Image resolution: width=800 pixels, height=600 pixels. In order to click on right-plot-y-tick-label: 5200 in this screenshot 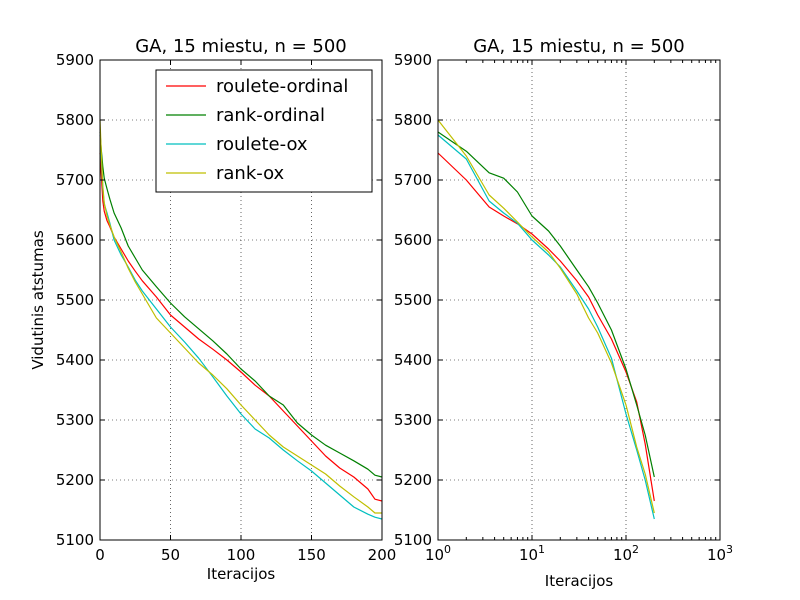, I will do `click(413, 480)`.